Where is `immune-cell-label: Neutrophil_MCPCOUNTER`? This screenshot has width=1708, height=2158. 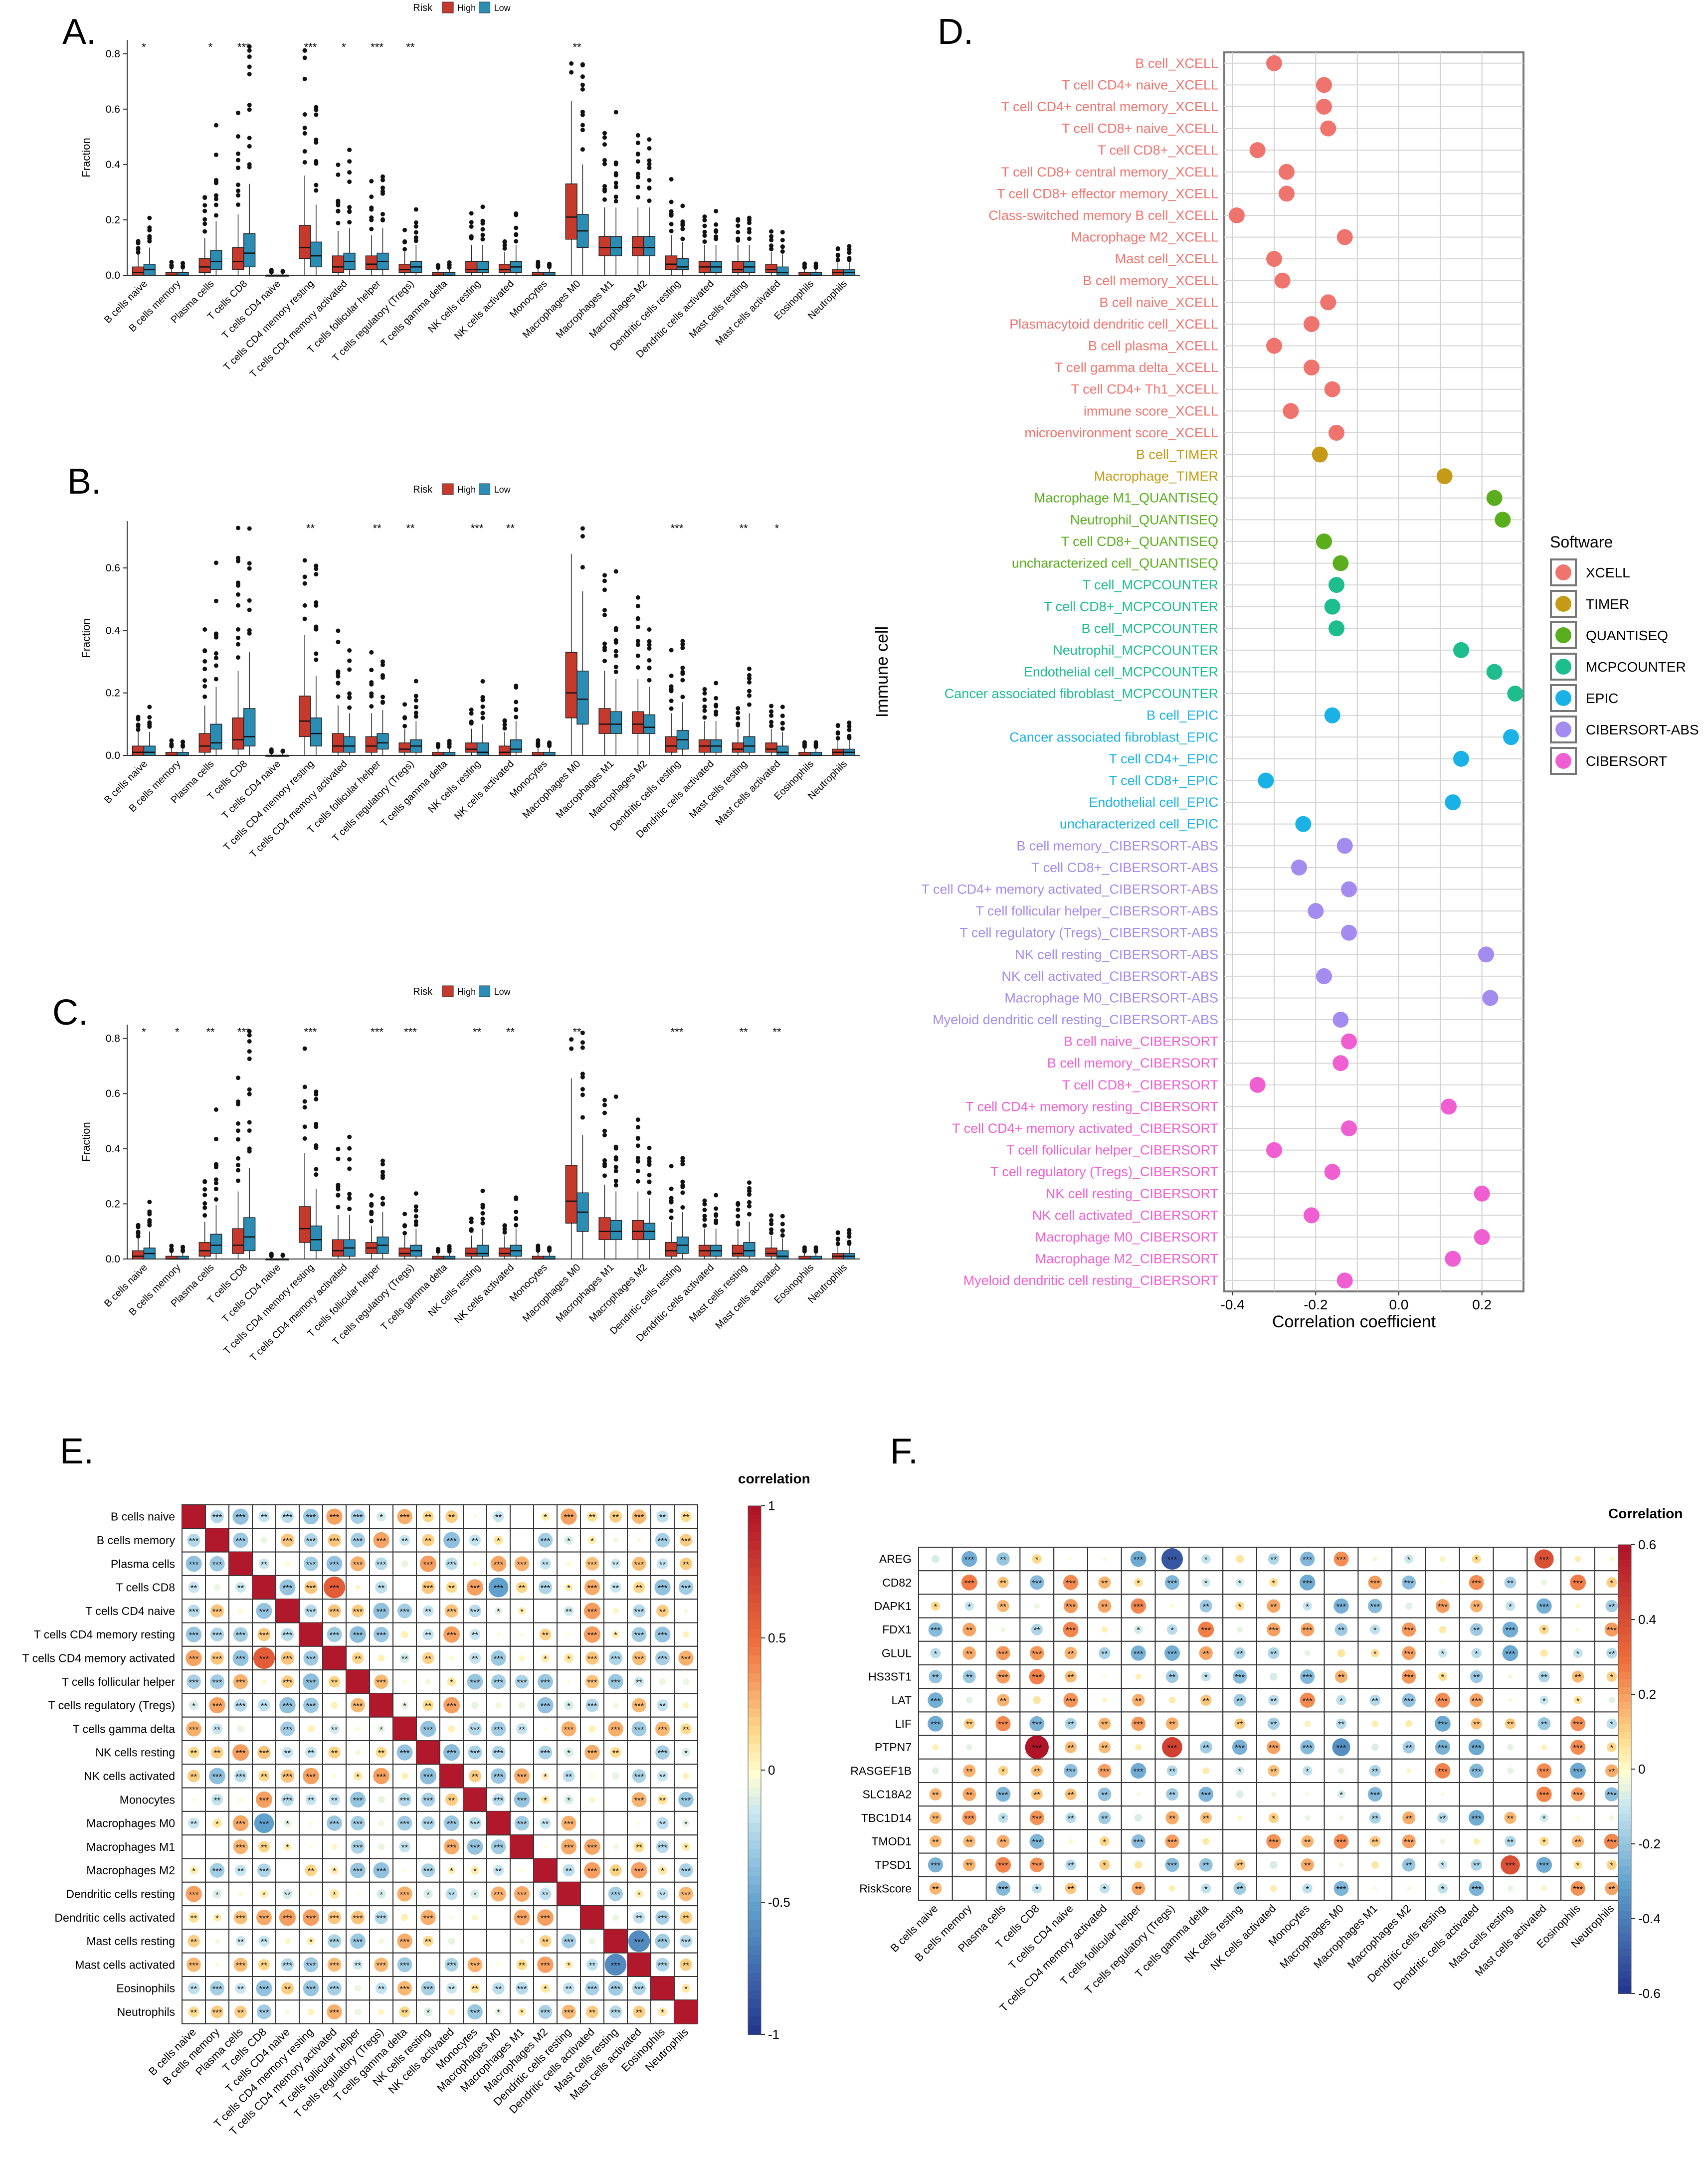 immune-cell-label: Neutrophil_MCPCOUNTER is located at coordinates (1135, 650).